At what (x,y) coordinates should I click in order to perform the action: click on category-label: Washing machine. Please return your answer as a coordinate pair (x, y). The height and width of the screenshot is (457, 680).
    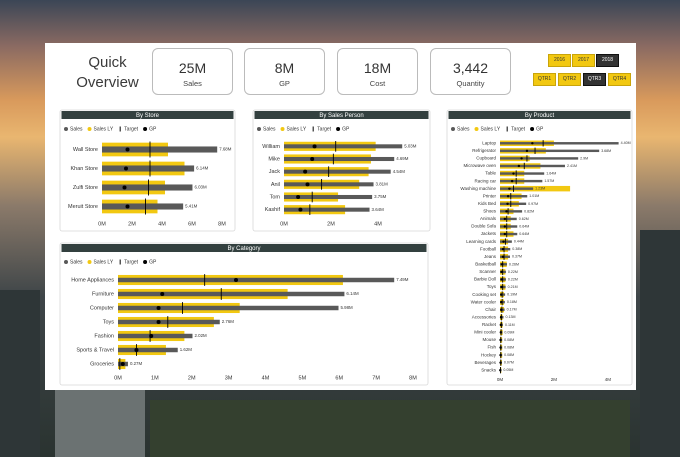
    Looking at the image, I should click on (478, 188).